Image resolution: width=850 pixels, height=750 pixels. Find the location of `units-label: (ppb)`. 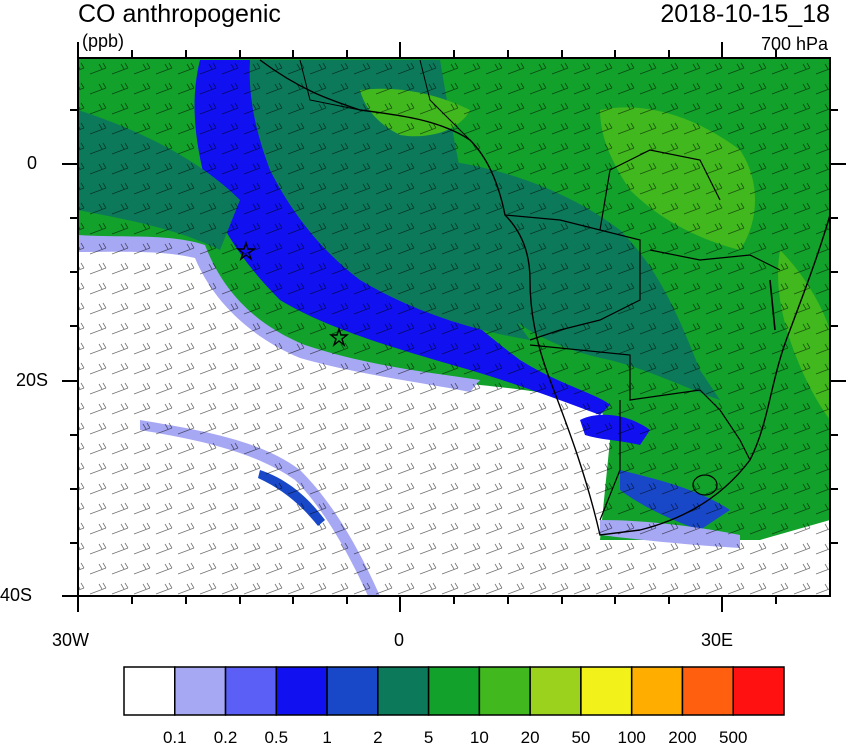

units-label: (ppb) is located at coordinates (103, 41).